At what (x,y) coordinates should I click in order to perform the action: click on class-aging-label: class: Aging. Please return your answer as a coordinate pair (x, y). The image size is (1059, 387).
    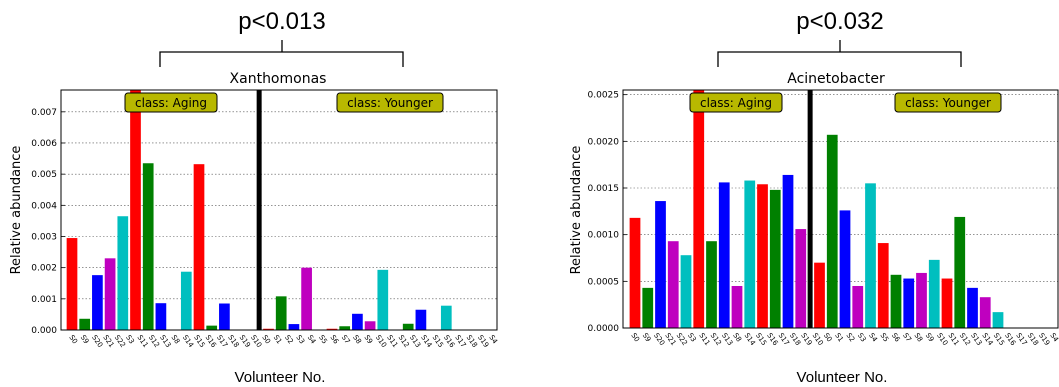
    Looking at the image, I should click on (736, 102).